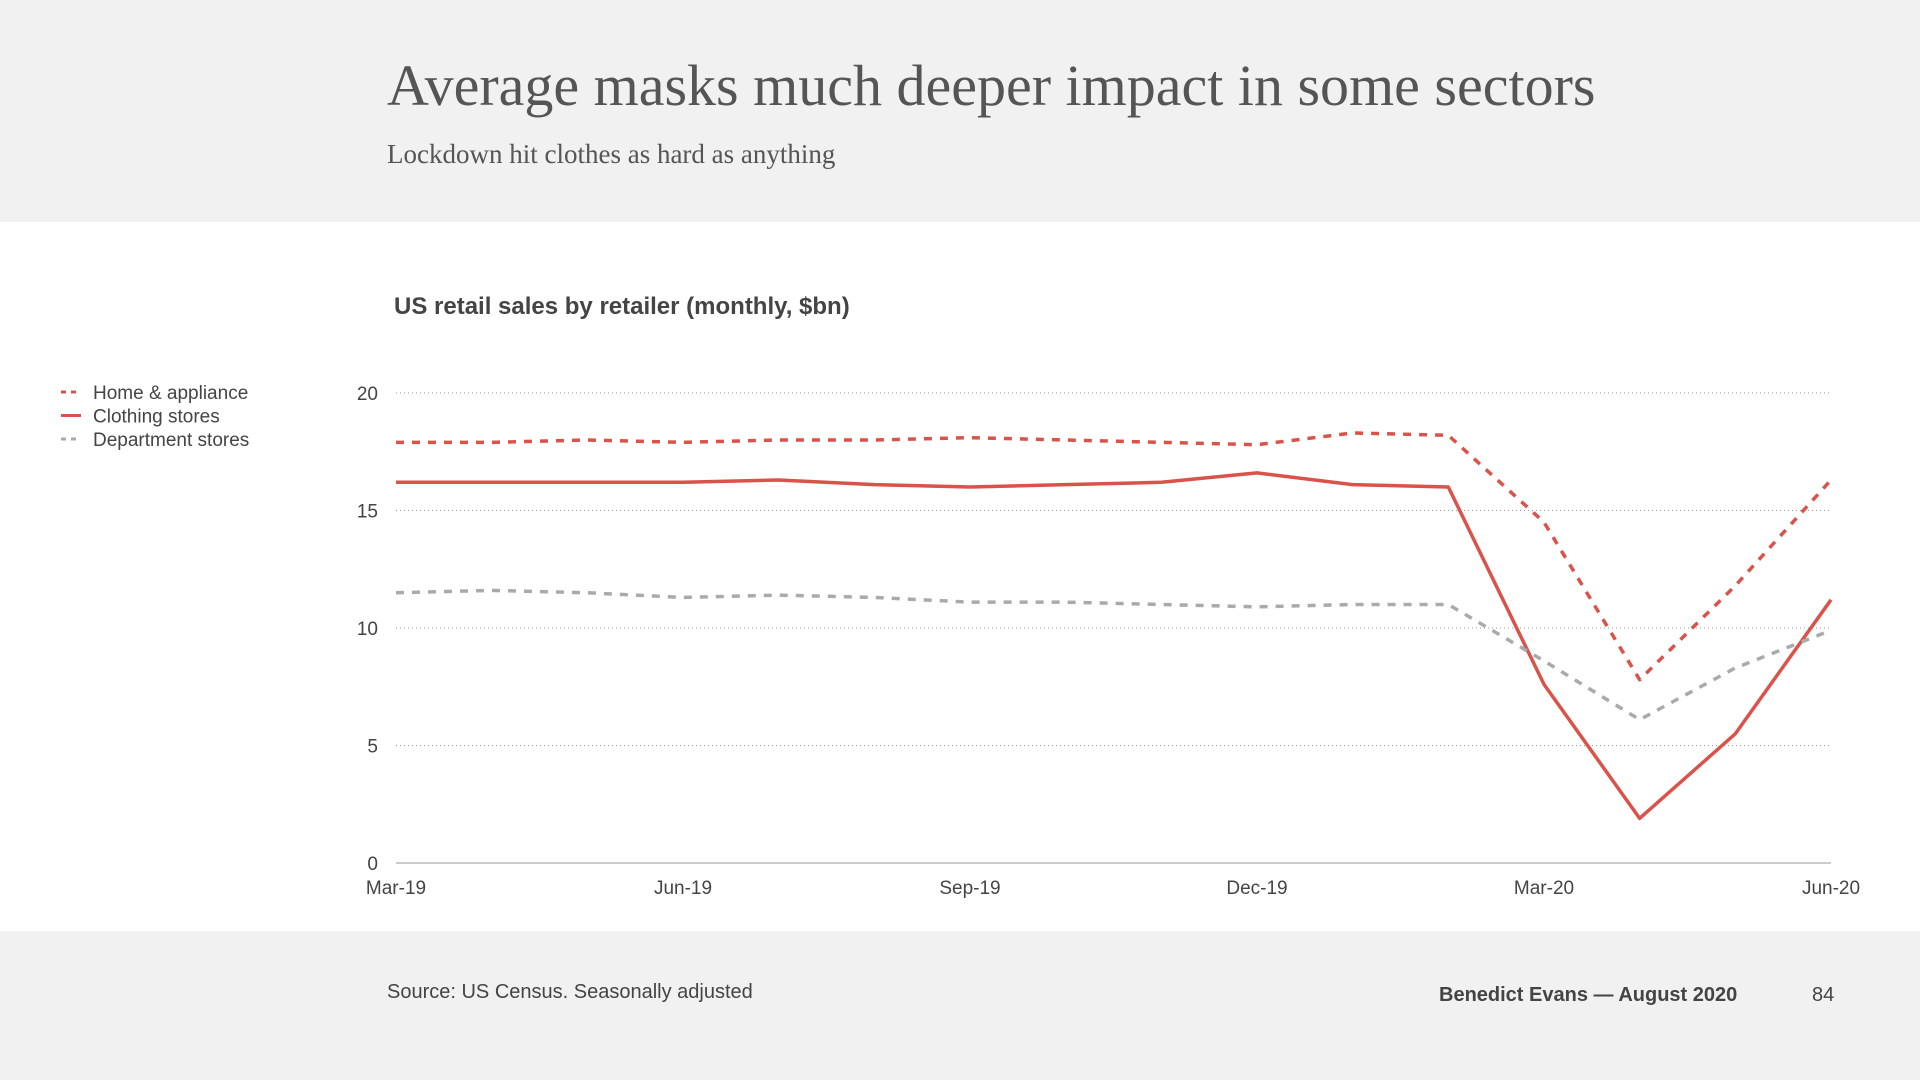 Image resolution: width=1920 pixels, height=1080 pixels. I want to click on y-tick-label: 0, so click(372, 864).